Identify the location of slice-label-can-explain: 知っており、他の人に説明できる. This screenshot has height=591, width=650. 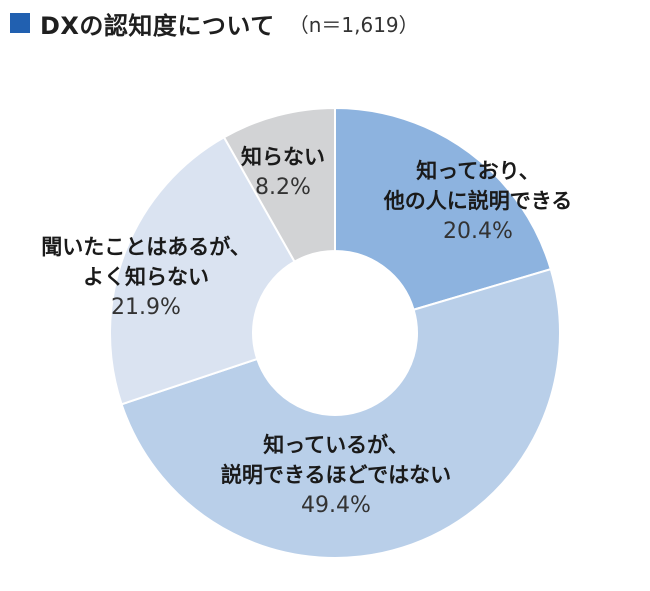
(478, 186).